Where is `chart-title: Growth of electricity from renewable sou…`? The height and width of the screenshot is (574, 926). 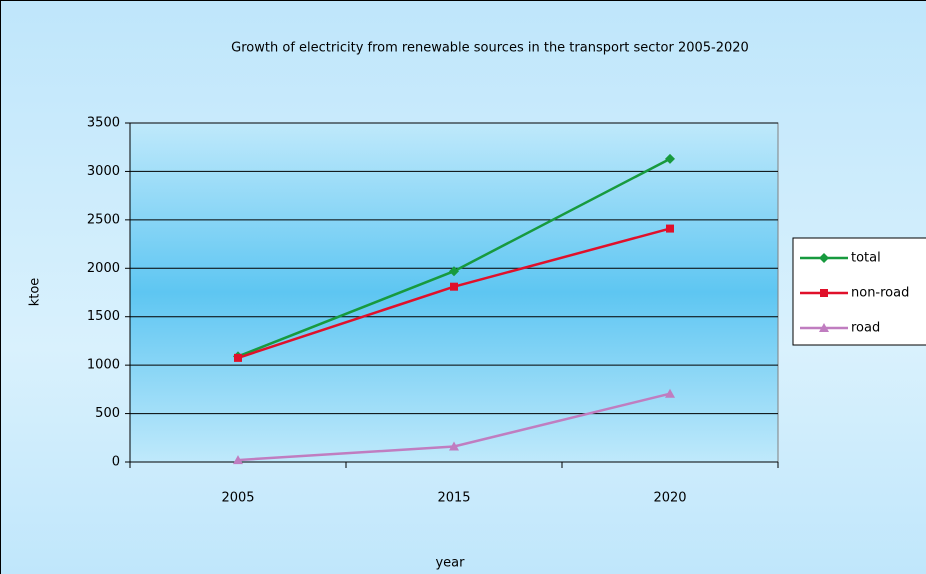
chart-title: Growth of electricity from renewable sou… is located at coordinates (490, 48).